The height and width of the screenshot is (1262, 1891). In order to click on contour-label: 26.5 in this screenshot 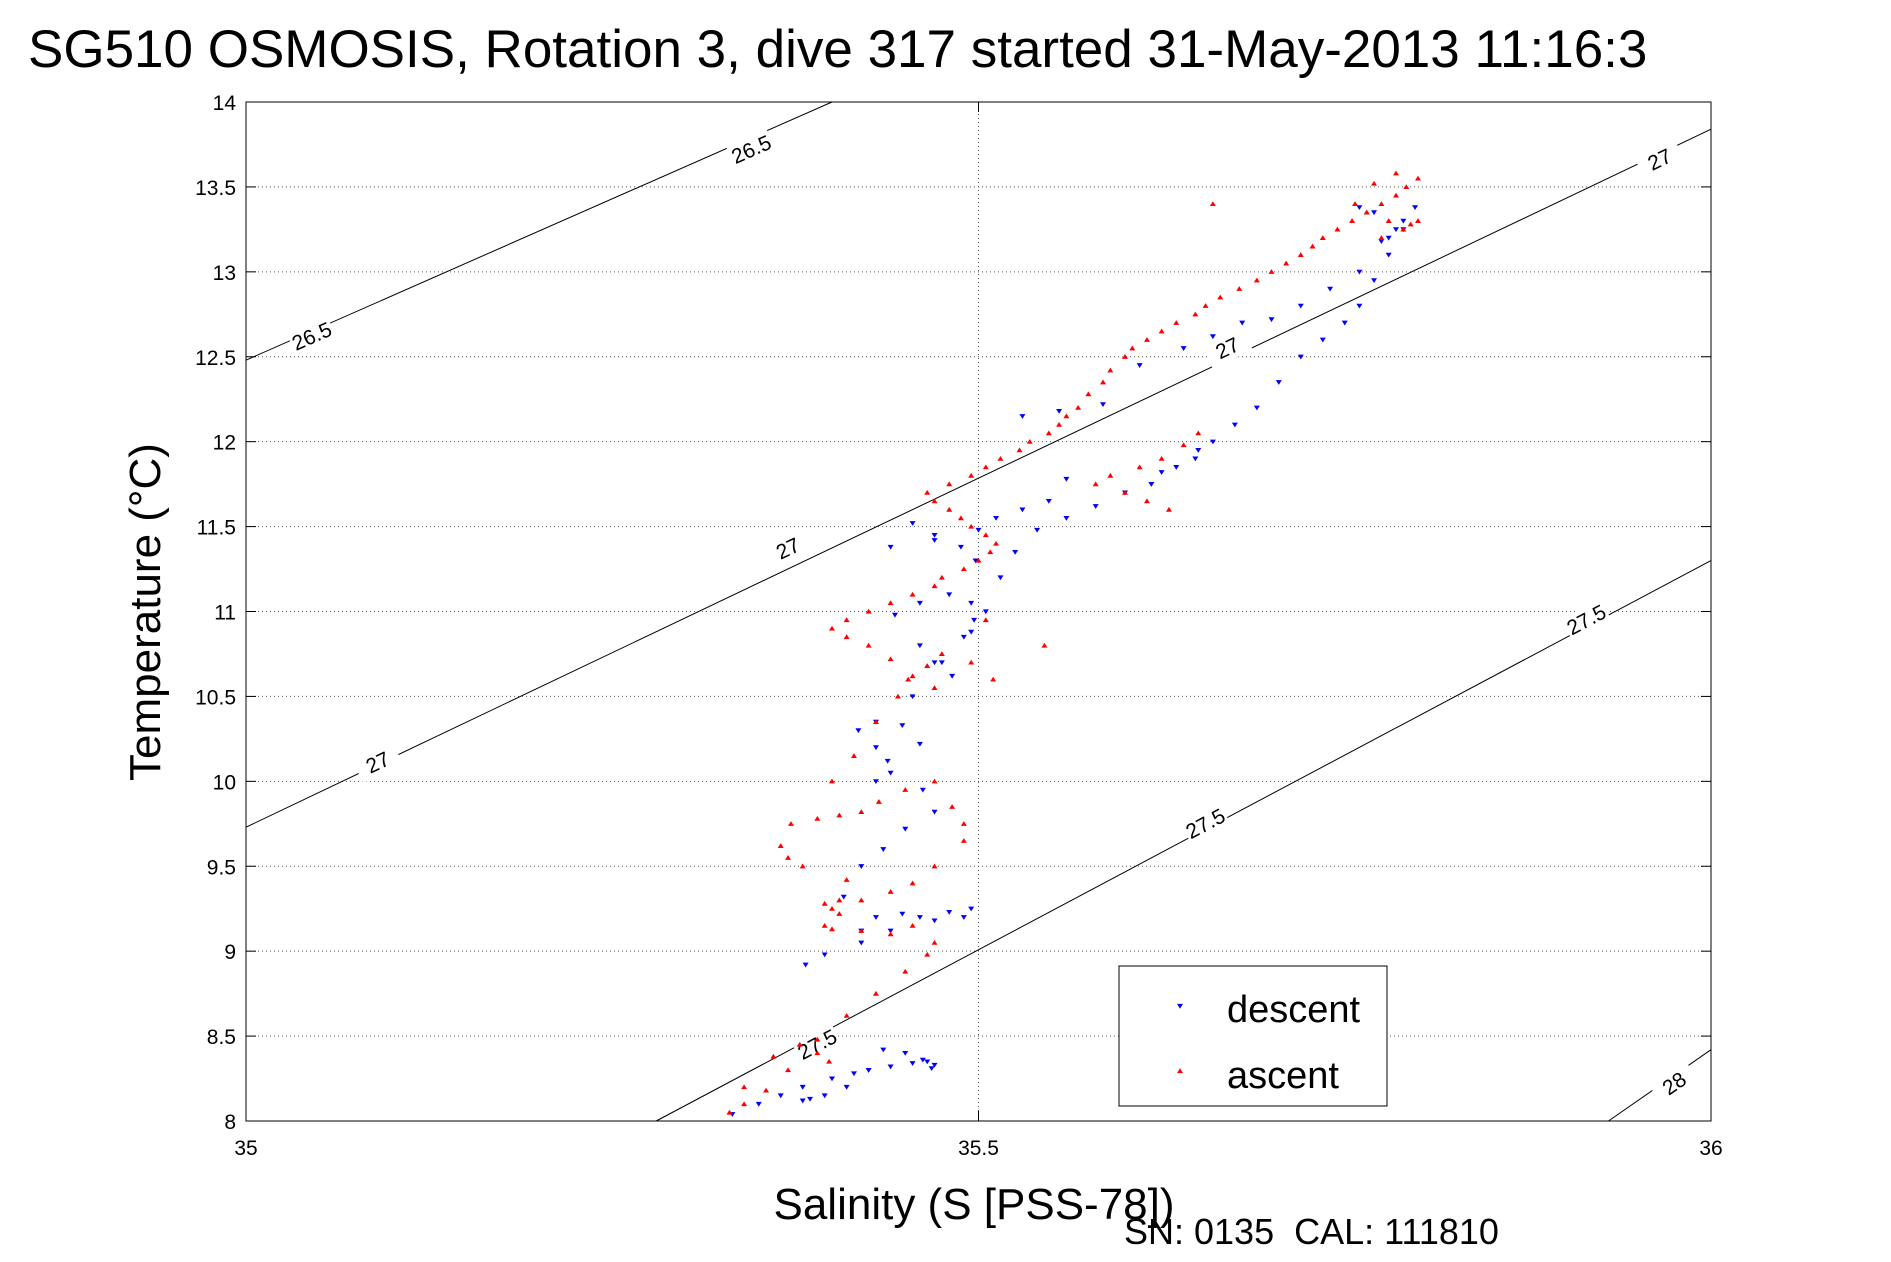, I will do `click(312, 337)`.